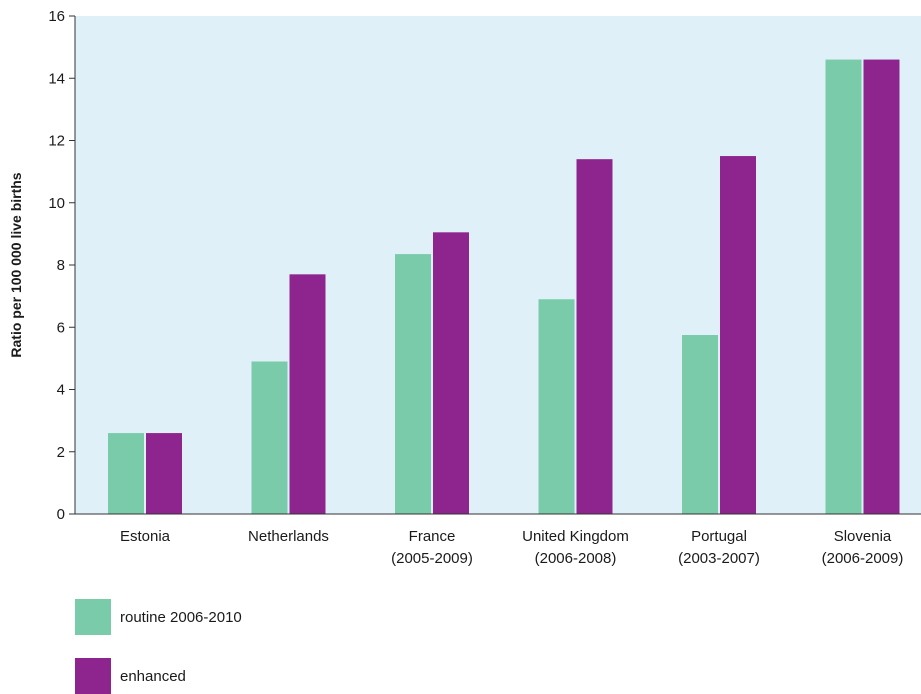 The height and width of the screenshot is (694, 921). What do you see at coordinates (863, 536) in the screenshot?
I see `x-category-label: Slovenia` at bounding box center [863, 536].